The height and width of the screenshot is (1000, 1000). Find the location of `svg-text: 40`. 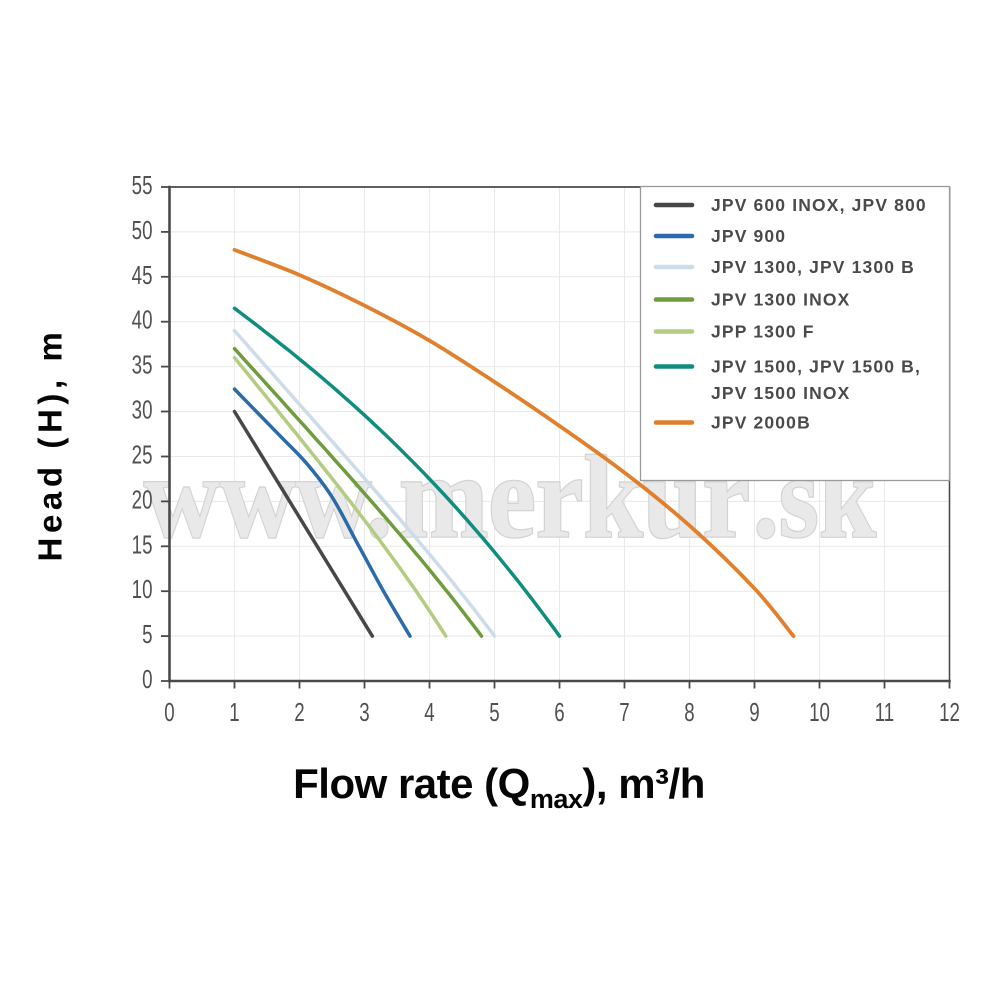

svg-text: 40 is located at coordinates (142, 320).